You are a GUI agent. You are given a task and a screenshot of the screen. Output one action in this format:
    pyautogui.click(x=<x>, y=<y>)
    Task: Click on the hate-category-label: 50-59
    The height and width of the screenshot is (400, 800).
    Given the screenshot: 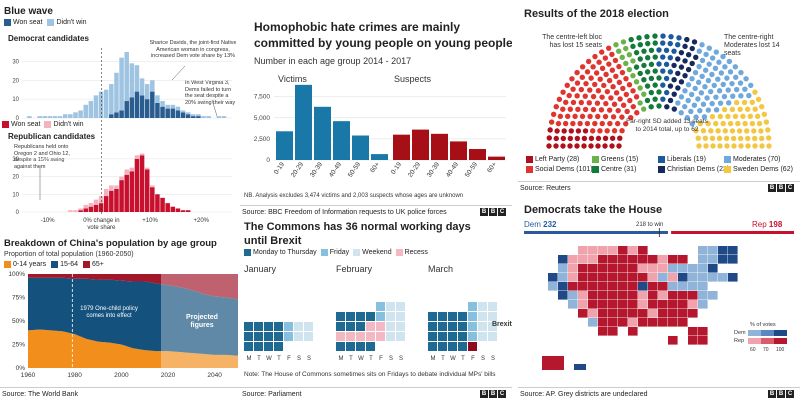 What is the action you would take?
    pyautogui.click(x=354, y=170)
    